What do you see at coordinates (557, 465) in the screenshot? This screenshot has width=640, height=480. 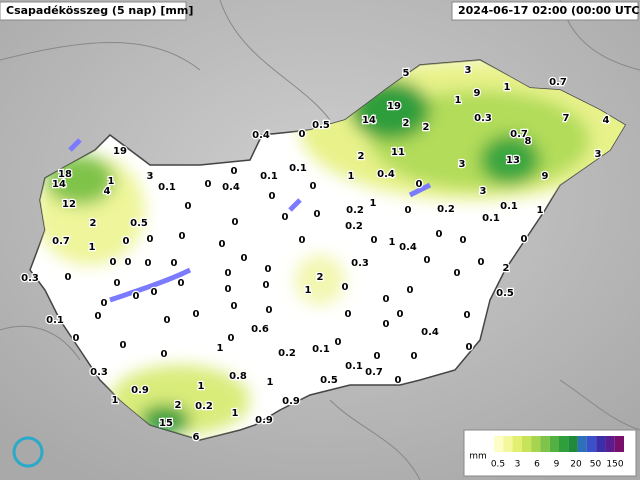 I see `legend-tick-label: 9` at bounding box center [557, 465].